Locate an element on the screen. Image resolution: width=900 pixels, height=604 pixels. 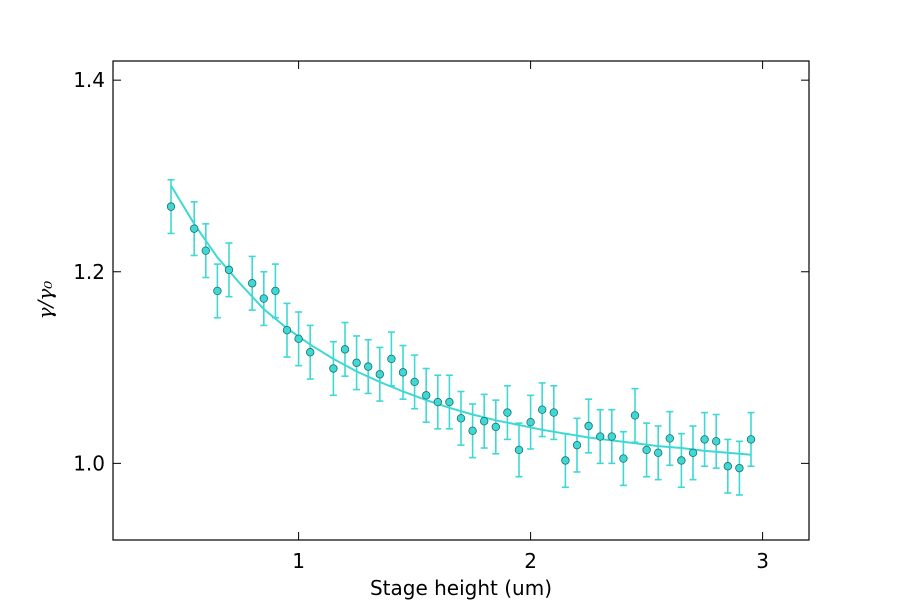
y-axis-label: γ/γ₀ is located at coordinates (45, 300).